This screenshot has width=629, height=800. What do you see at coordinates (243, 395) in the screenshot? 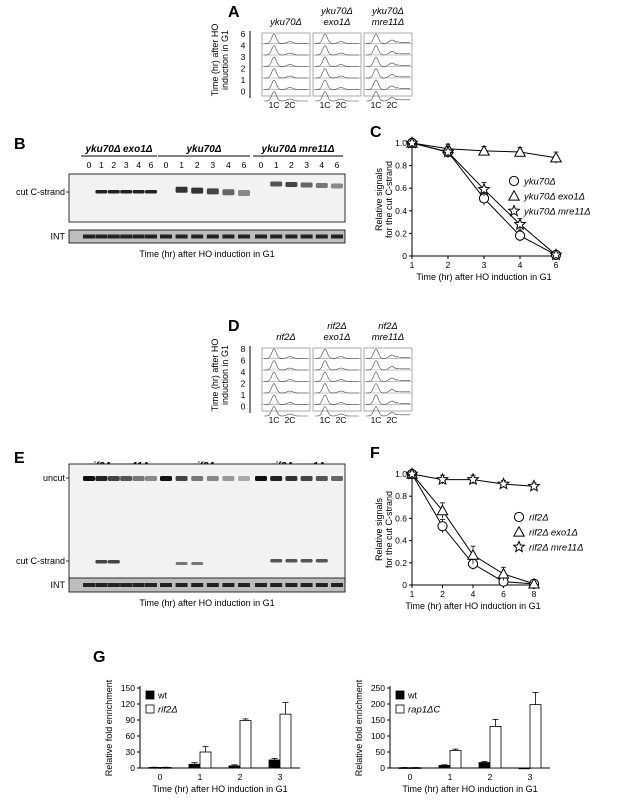
I see `flow-time-tick: 1` at bounding box center [243, 395].